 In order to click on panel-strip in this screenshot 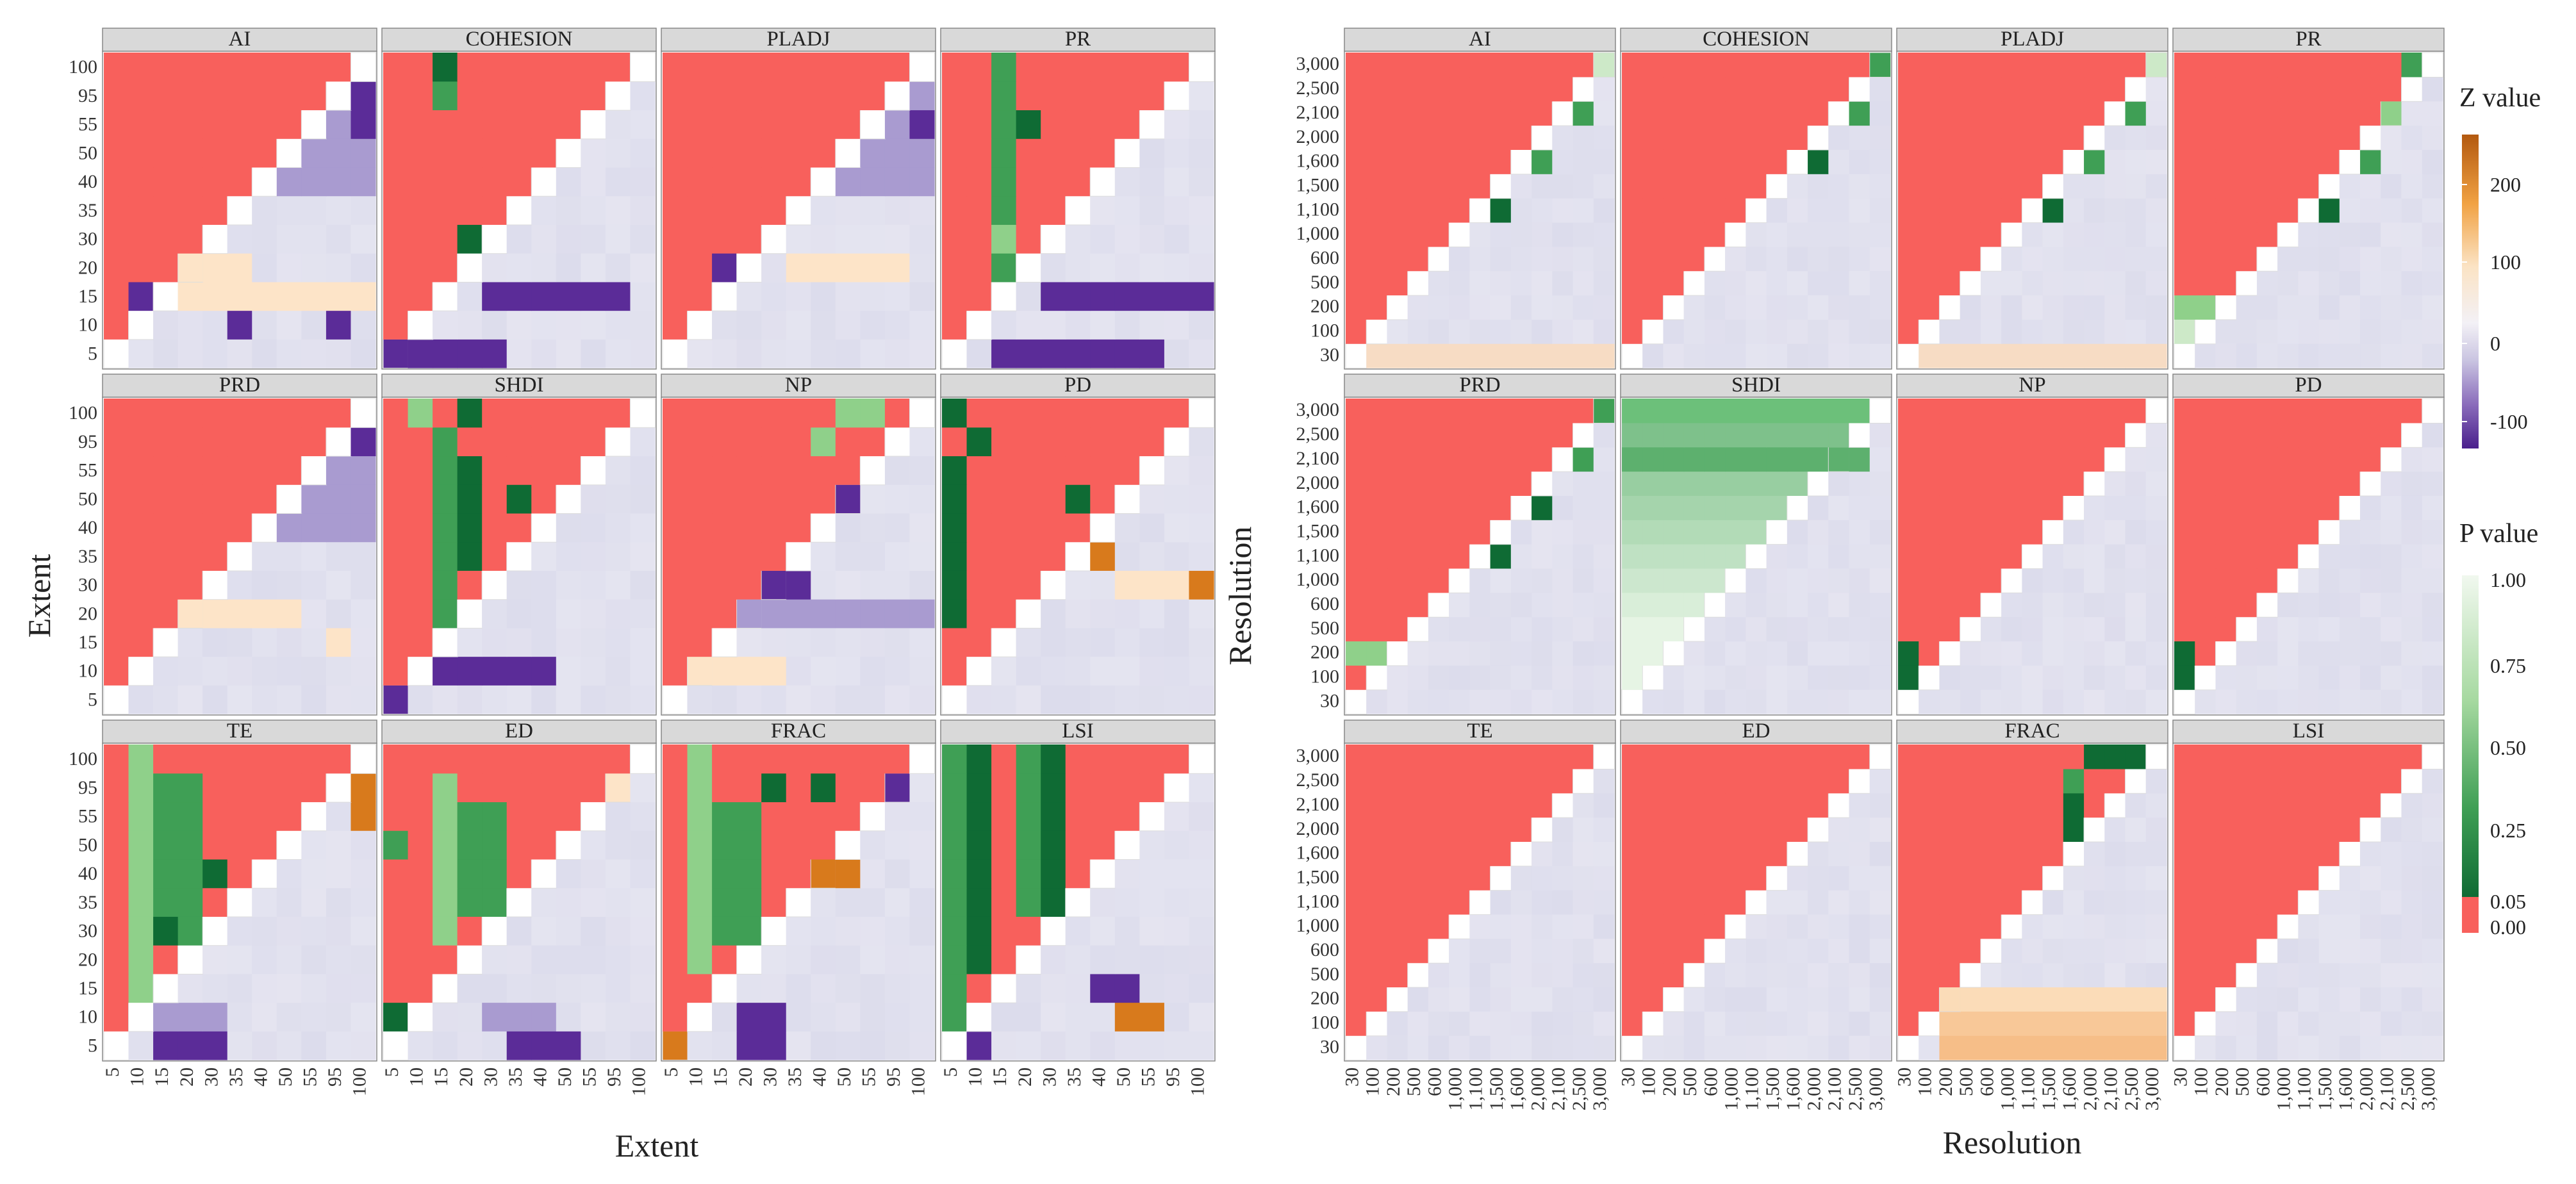, I will do `click(1078, 731)`.